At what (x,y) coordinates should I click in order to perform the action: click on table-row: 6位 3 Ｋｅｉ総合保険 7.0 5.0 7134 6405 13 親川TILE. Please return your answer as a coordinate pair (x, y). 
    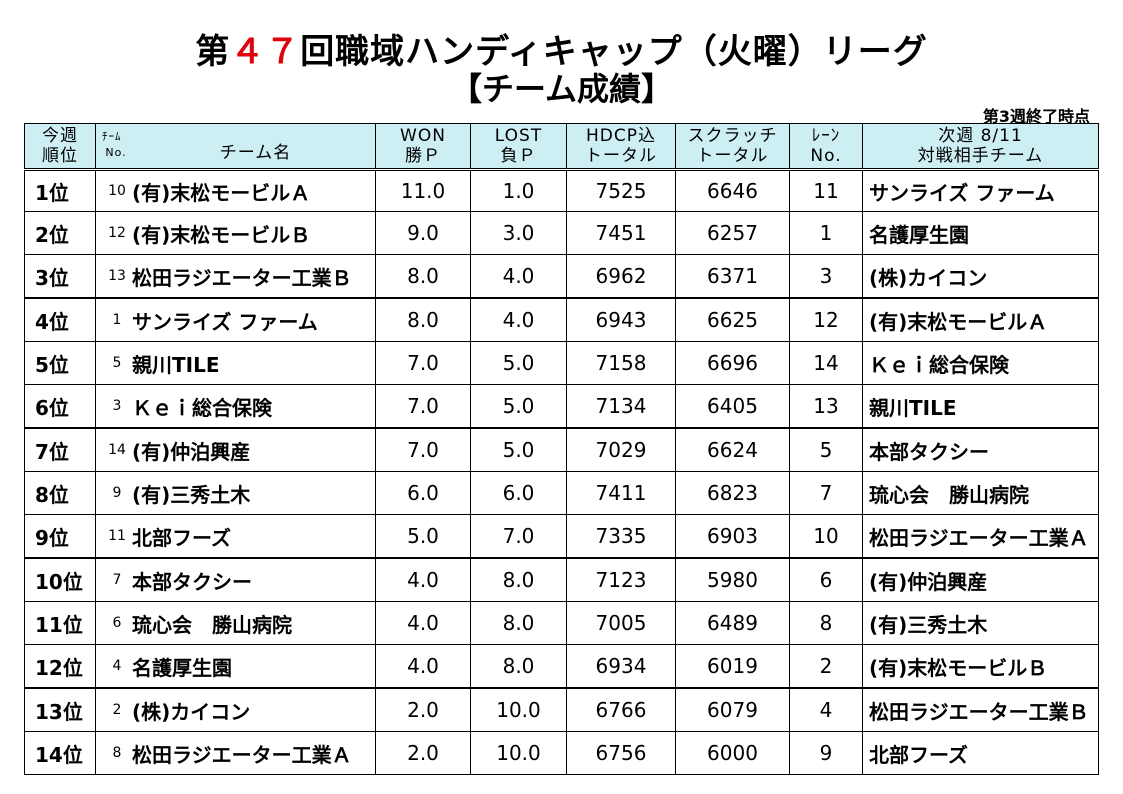
    Looking at the image, I should click on (561, 406).